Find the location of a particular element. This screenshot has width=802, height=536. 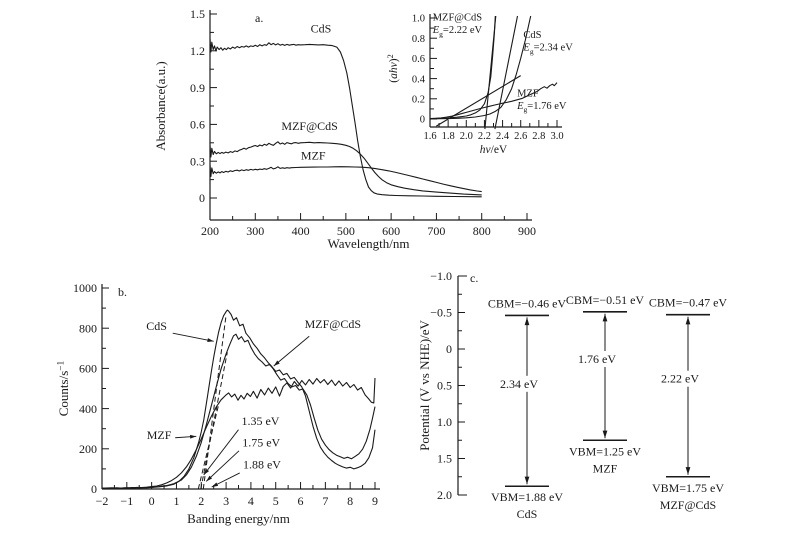

svg-text: 2.6 is located at coordinates (520, 136).